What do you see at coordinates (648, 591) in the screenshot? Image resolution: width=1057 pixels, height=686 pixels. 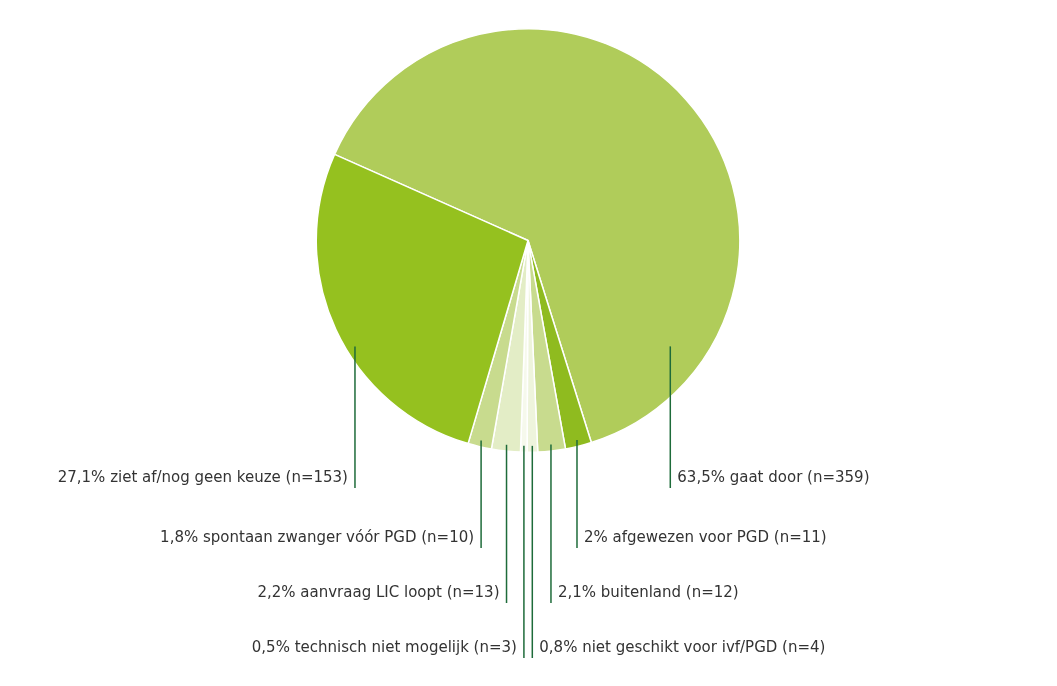 I see `slice-label: 2,1% buitenland (n=12)` at bounding box center [648, 591].